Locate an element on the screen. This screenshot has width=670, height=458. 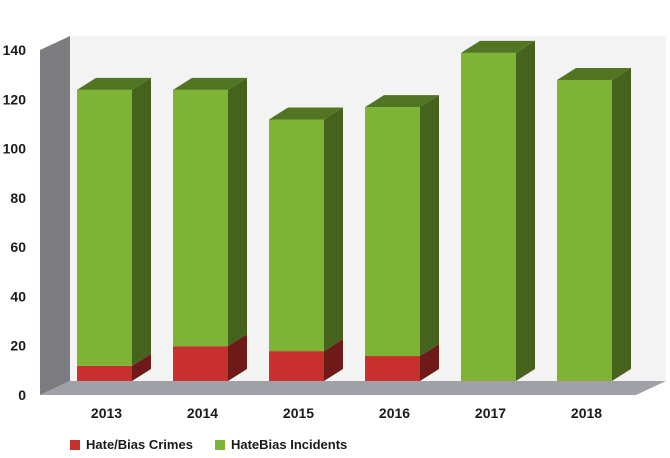
legend-label-incidents: HateBias Incidents is located at coordinates (289, 444).